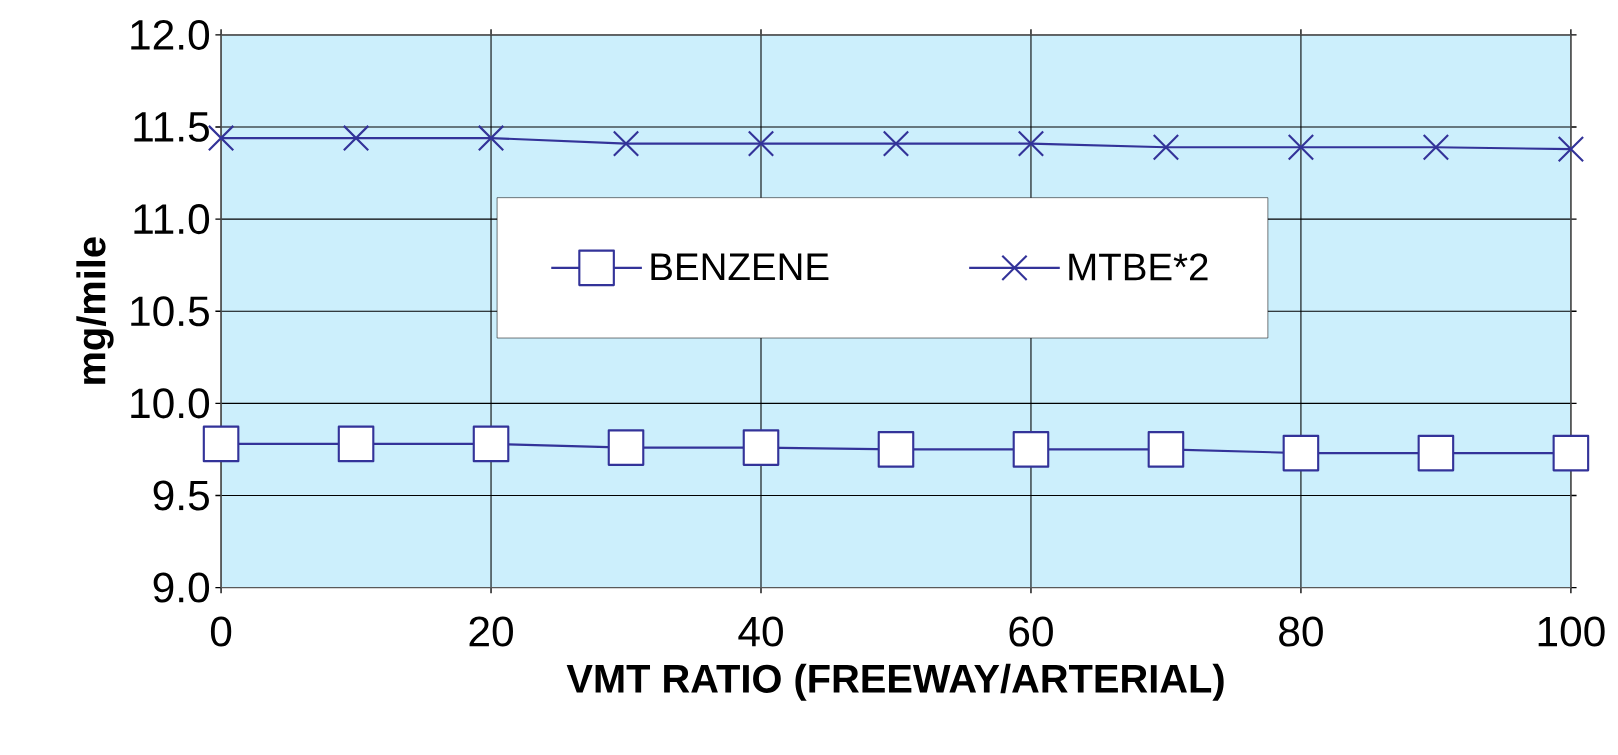 This screenshot has height=755, width=1618. I want to click on x-tick-label: 20, so click(491, 631).